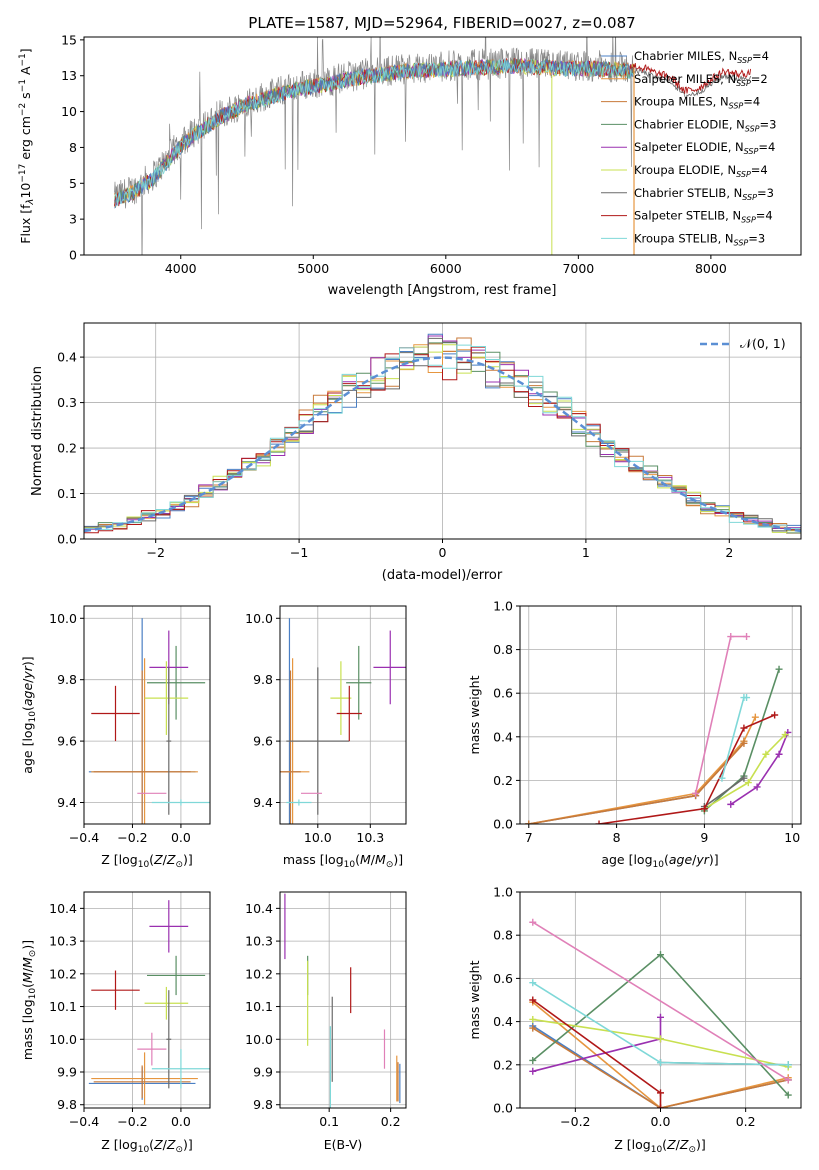  What do you see at coordinates (391, 1121) in the screenshot?
I see `x-tick-label: 0.2` at bounding box center [391, 1121].